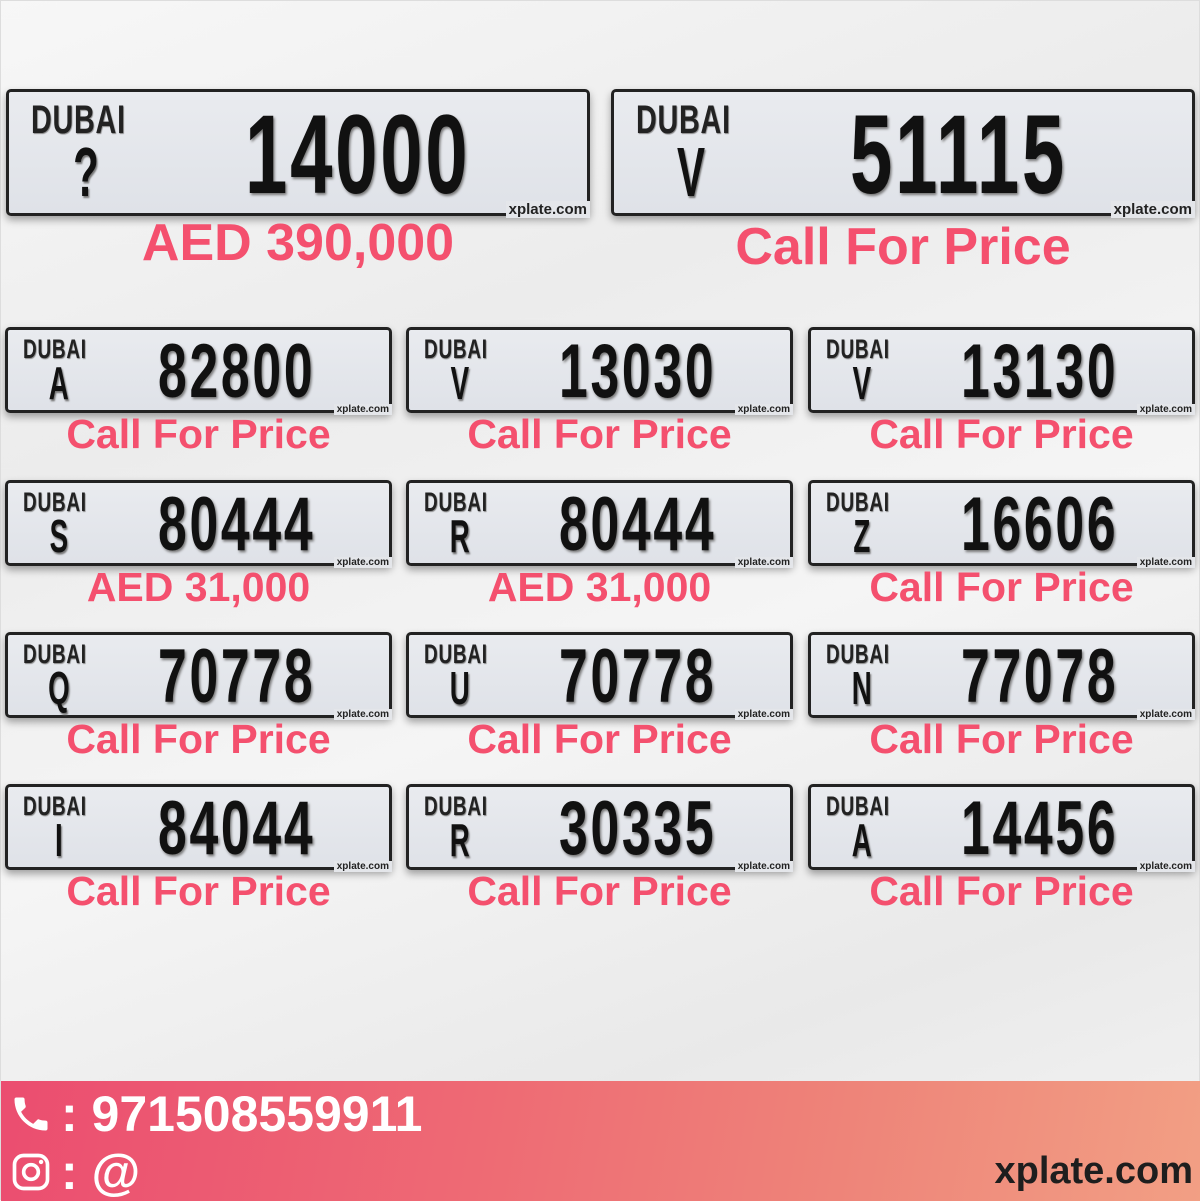 The height and width of the screenshot is (1201, 1200). What do you see at coordinates (298, 243) in the screenshot?
I see `price-label: AED 390,000` at bounding box center [298, 243].